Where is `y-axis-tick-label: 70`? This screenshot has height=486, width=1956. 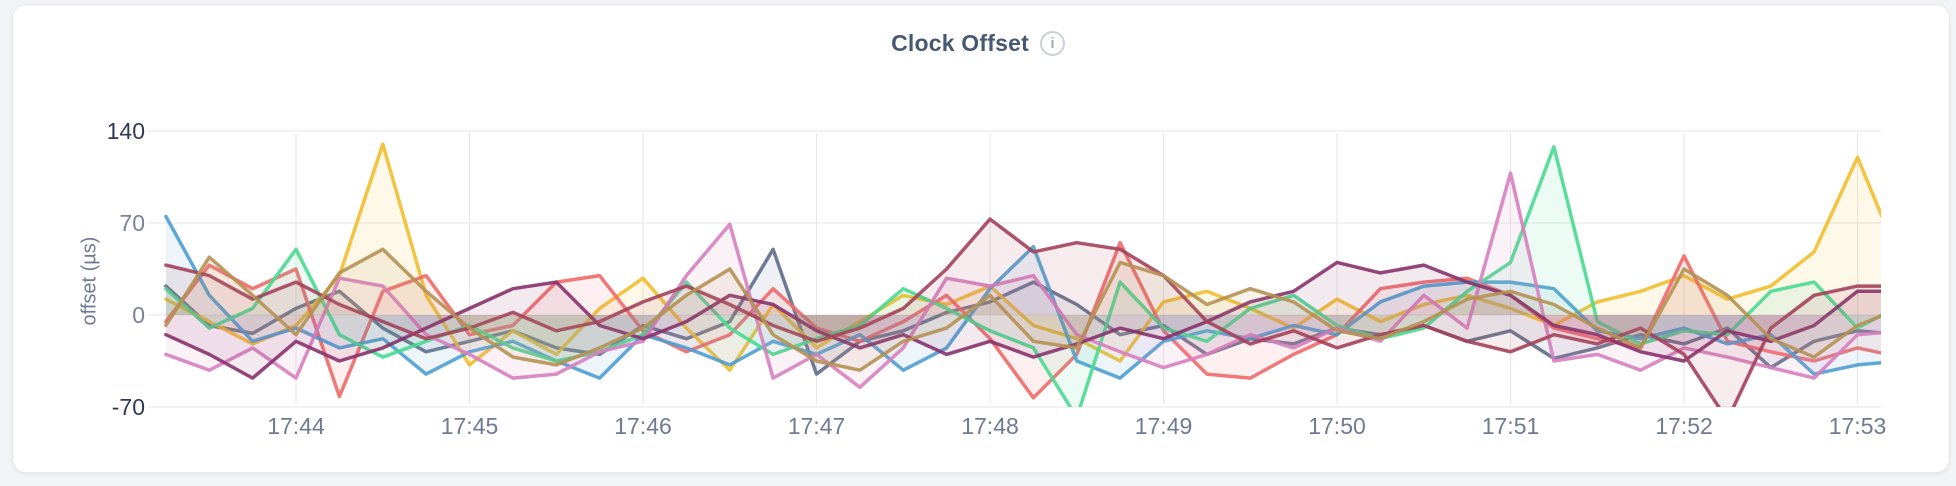
y-axis-tick-label: 70 is located at coordinates (132, 223).